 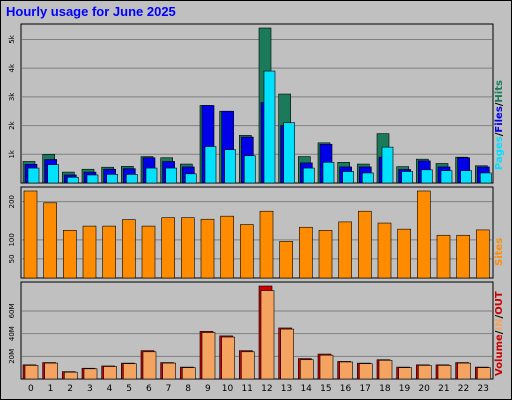 I want to click on side-label-middle: Sites, so click(x=499, y=252).